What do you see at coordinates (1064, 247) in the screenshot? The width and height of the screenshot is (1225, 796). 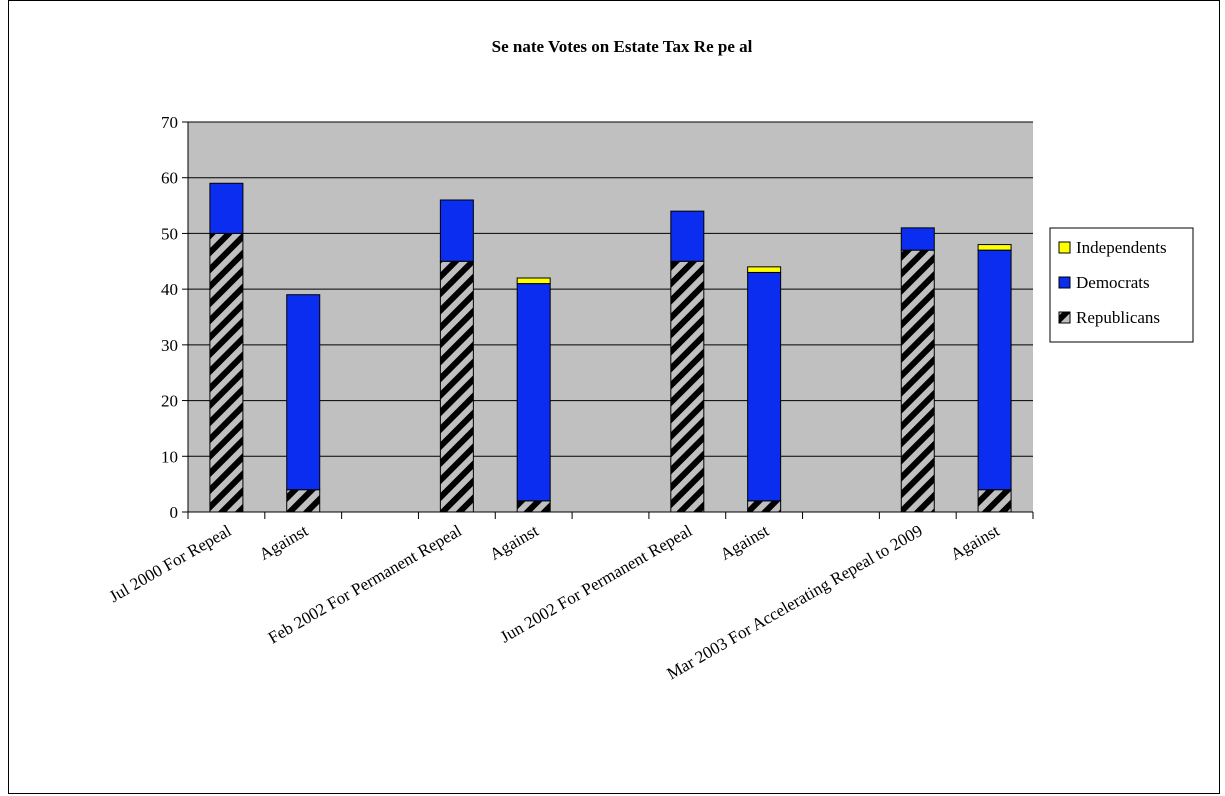 I see `legend-swatch-independents` at bounding box center [1064, 247].